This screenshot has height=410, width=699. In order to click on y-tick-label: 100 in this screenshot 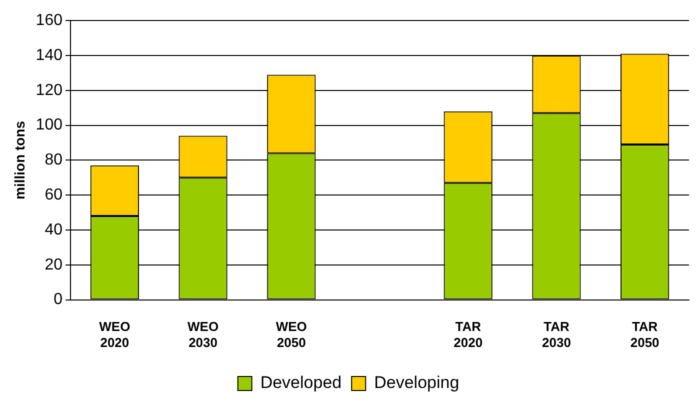, I will do `click(49, 125)`.